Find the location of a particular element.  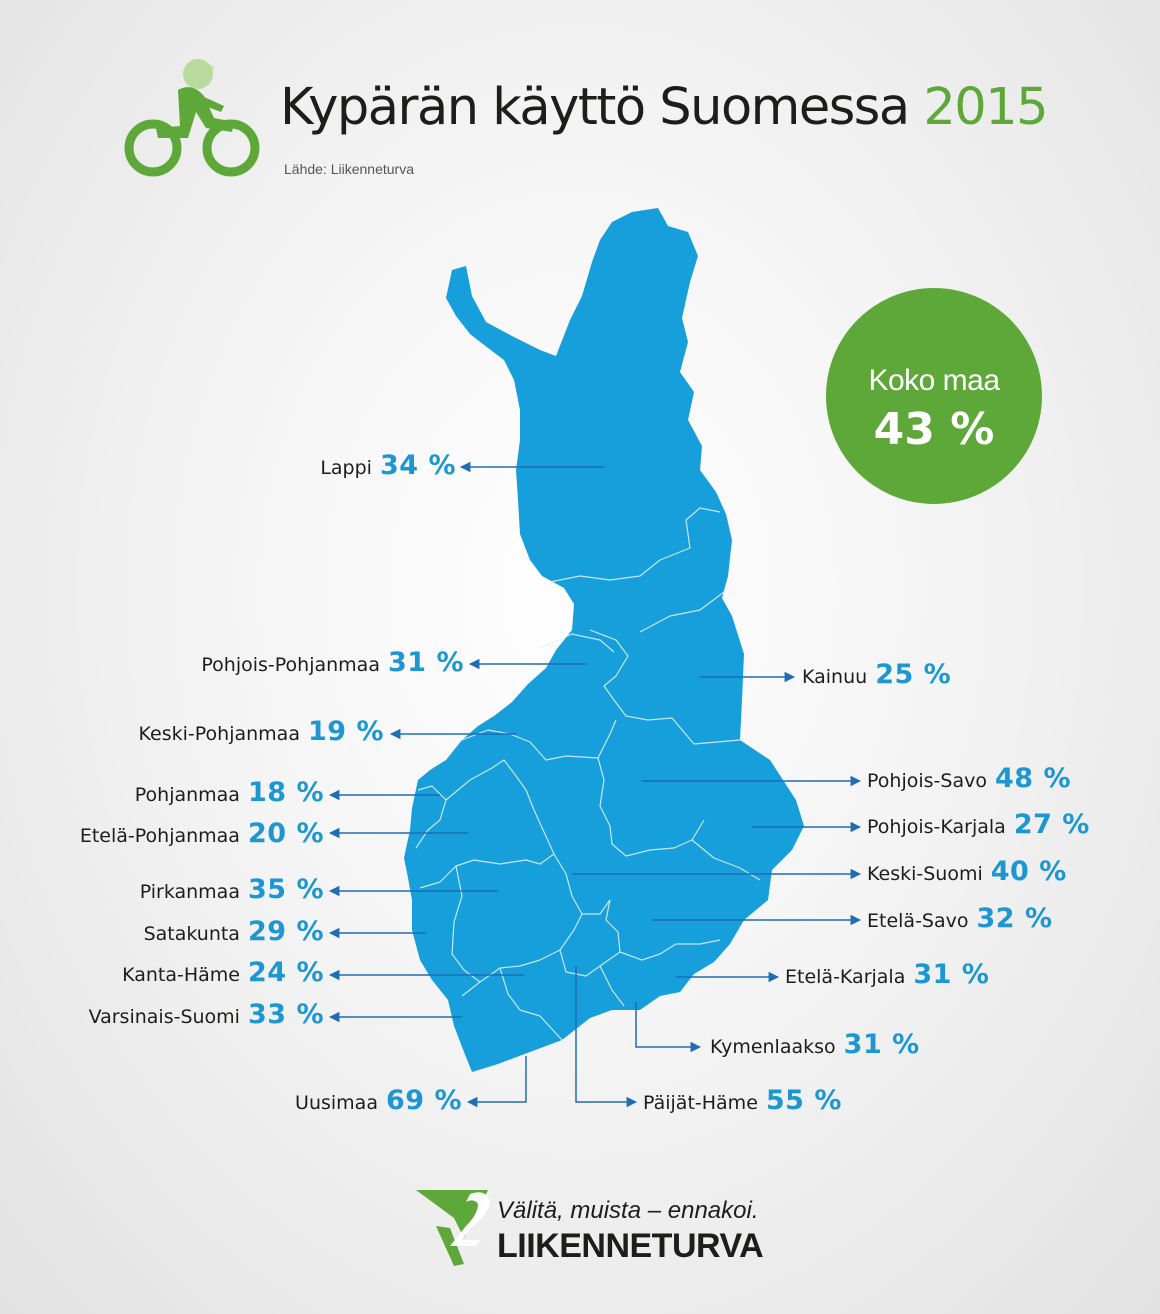

region-label-pohjois-pohjanmaa: Pohjois-Pohjanmaa 31 % is located at coordinates (332, 662).